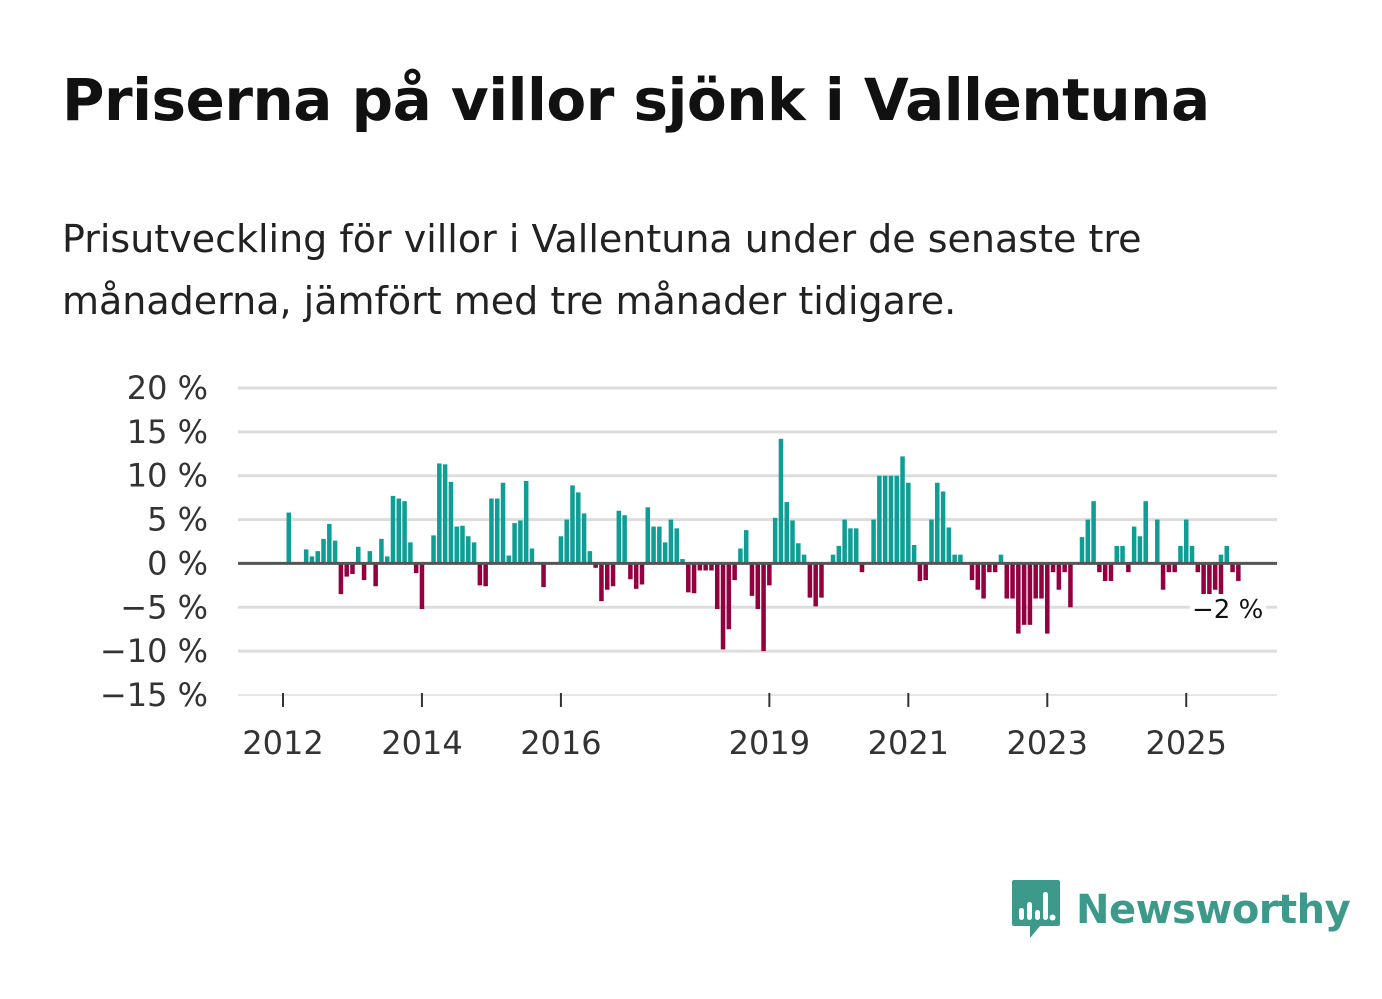 This screenshot has width=1382, height=999. What do you see at coordinates (908, 743) in the screenshot?
I see `x-tick-label: 2021` at bounding box center [908, 743].